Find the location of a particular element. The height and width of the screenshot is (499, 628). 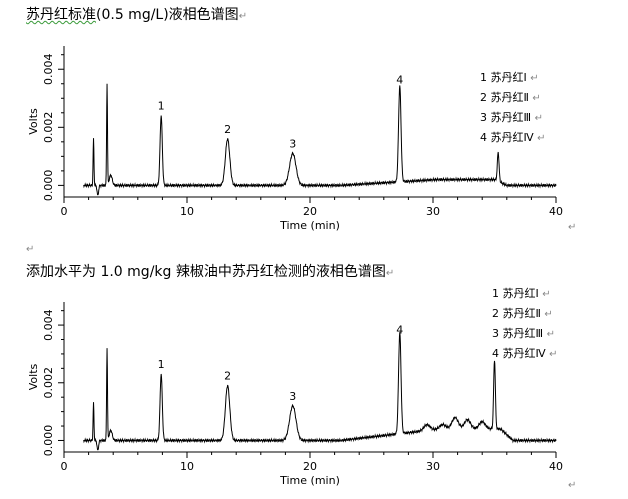

top-chart-heading: 苏丹红标准(0.5 mg/L)液相色谱图↵ is located at coordinates (136, 16).